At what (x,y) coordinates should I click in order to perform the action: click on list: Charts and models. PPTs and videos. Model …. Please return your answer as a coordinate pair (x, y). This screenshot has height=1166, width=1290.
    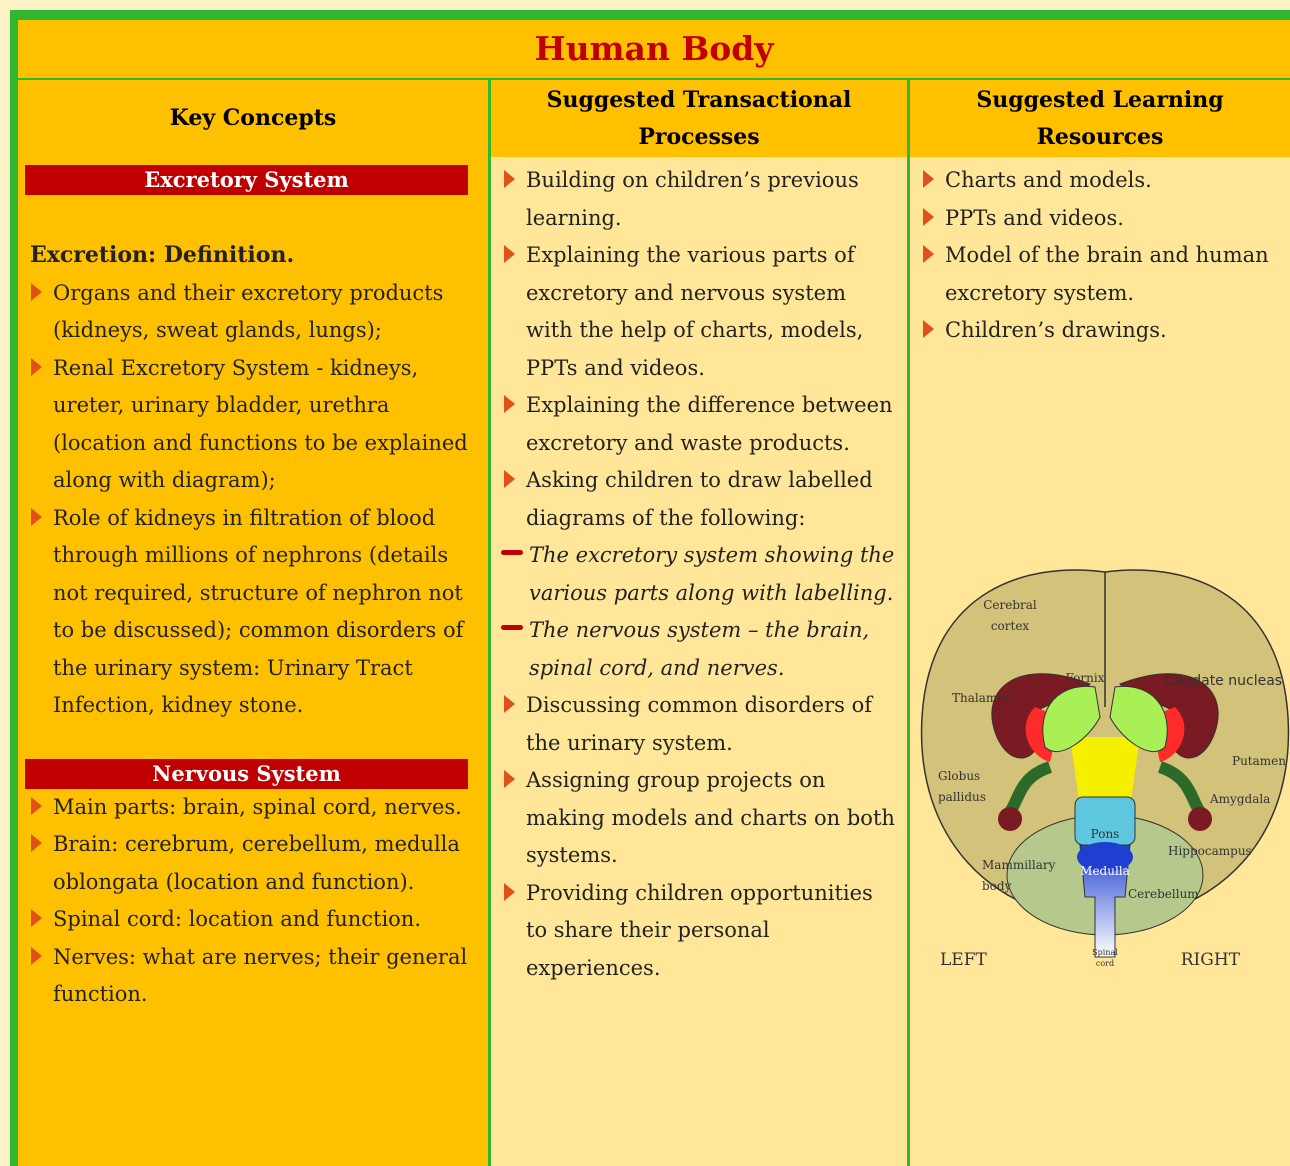
    Looking at the image, I should click on (1100, 256).